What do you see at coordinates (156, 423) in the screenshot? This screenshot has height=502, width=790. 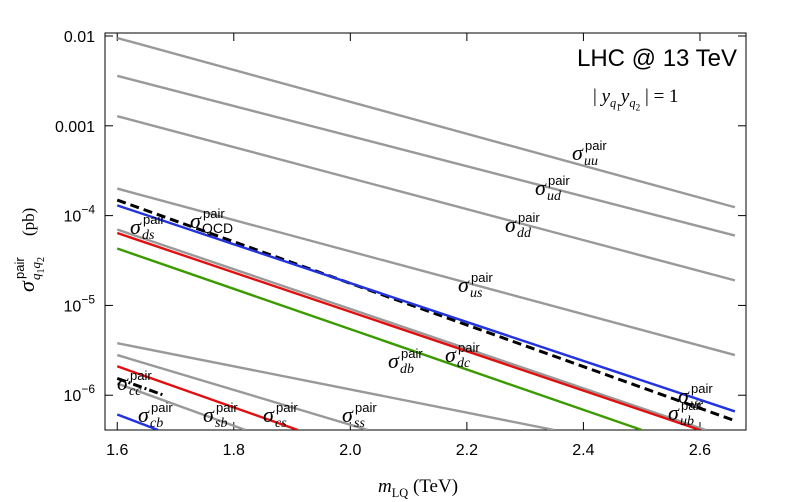 I see `series-label-sub: cb` at bounding box center [156, 423].